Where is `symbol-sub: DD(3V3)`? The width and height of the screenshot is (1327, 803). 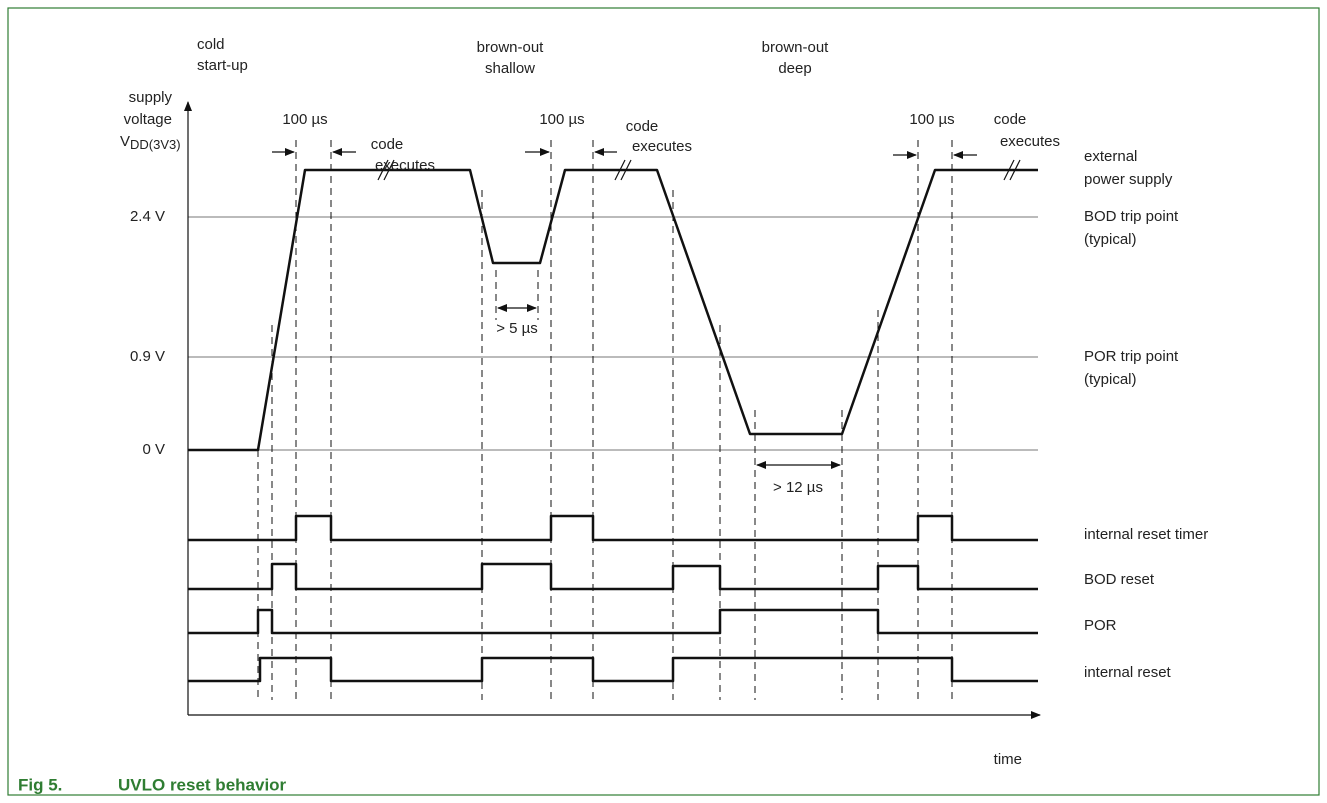
symbol-sub: DD(3V3) is located at coordinates (155, 144).